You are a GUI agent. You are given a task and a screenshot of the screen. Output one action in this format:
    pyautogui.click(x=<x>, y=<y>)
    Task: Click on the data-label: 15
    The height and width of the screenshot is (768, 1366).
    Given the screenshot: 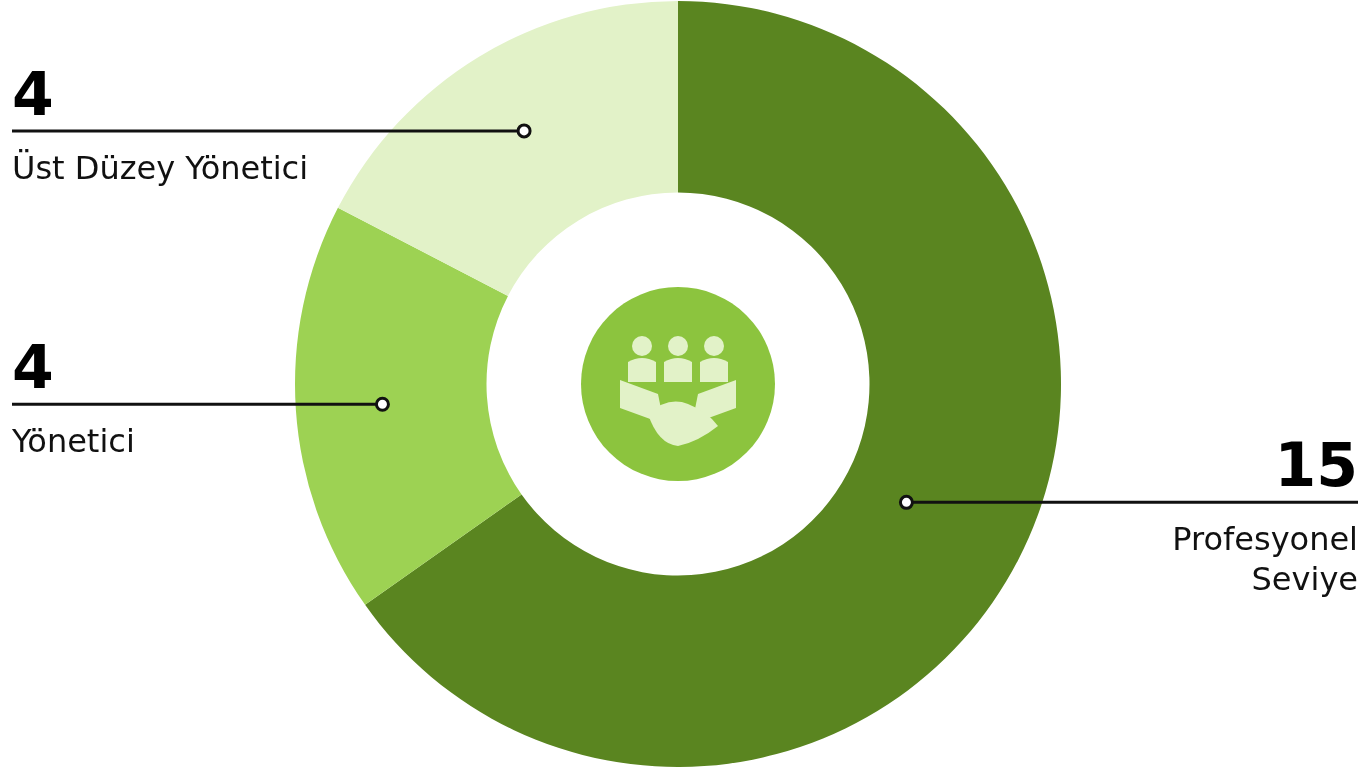 What is the action you would take?
    pyautogui.click(x=1316, y=465)
    